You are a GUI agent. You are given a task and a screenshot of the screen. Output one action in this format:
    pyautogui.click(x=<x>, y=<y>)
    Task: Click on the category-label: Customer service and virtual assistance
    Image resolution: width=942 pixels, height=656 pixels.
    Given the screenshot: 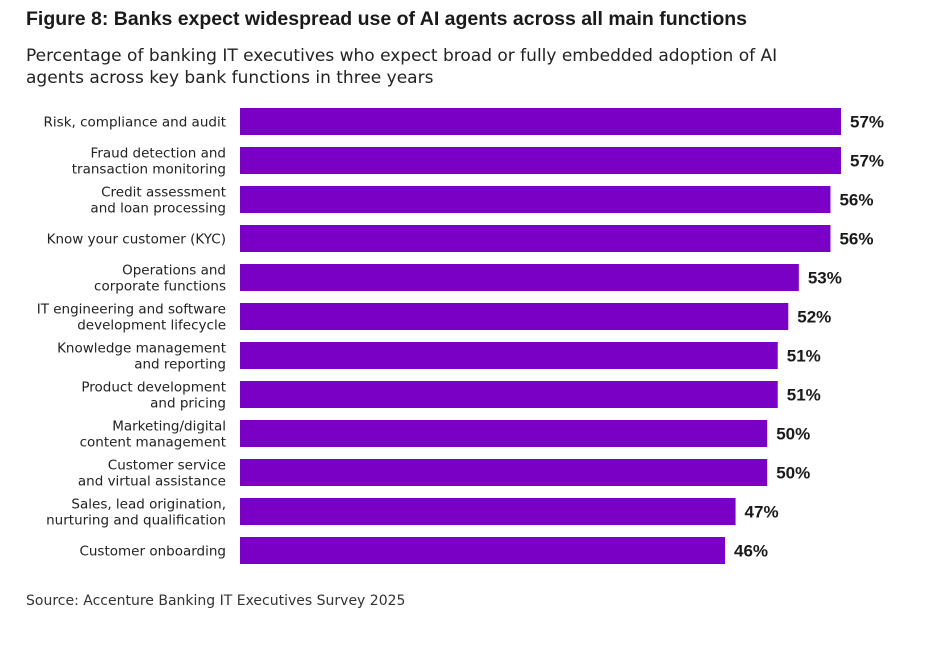 What is the action you would take?
    pyautogui.click(x=152, y=474)
    